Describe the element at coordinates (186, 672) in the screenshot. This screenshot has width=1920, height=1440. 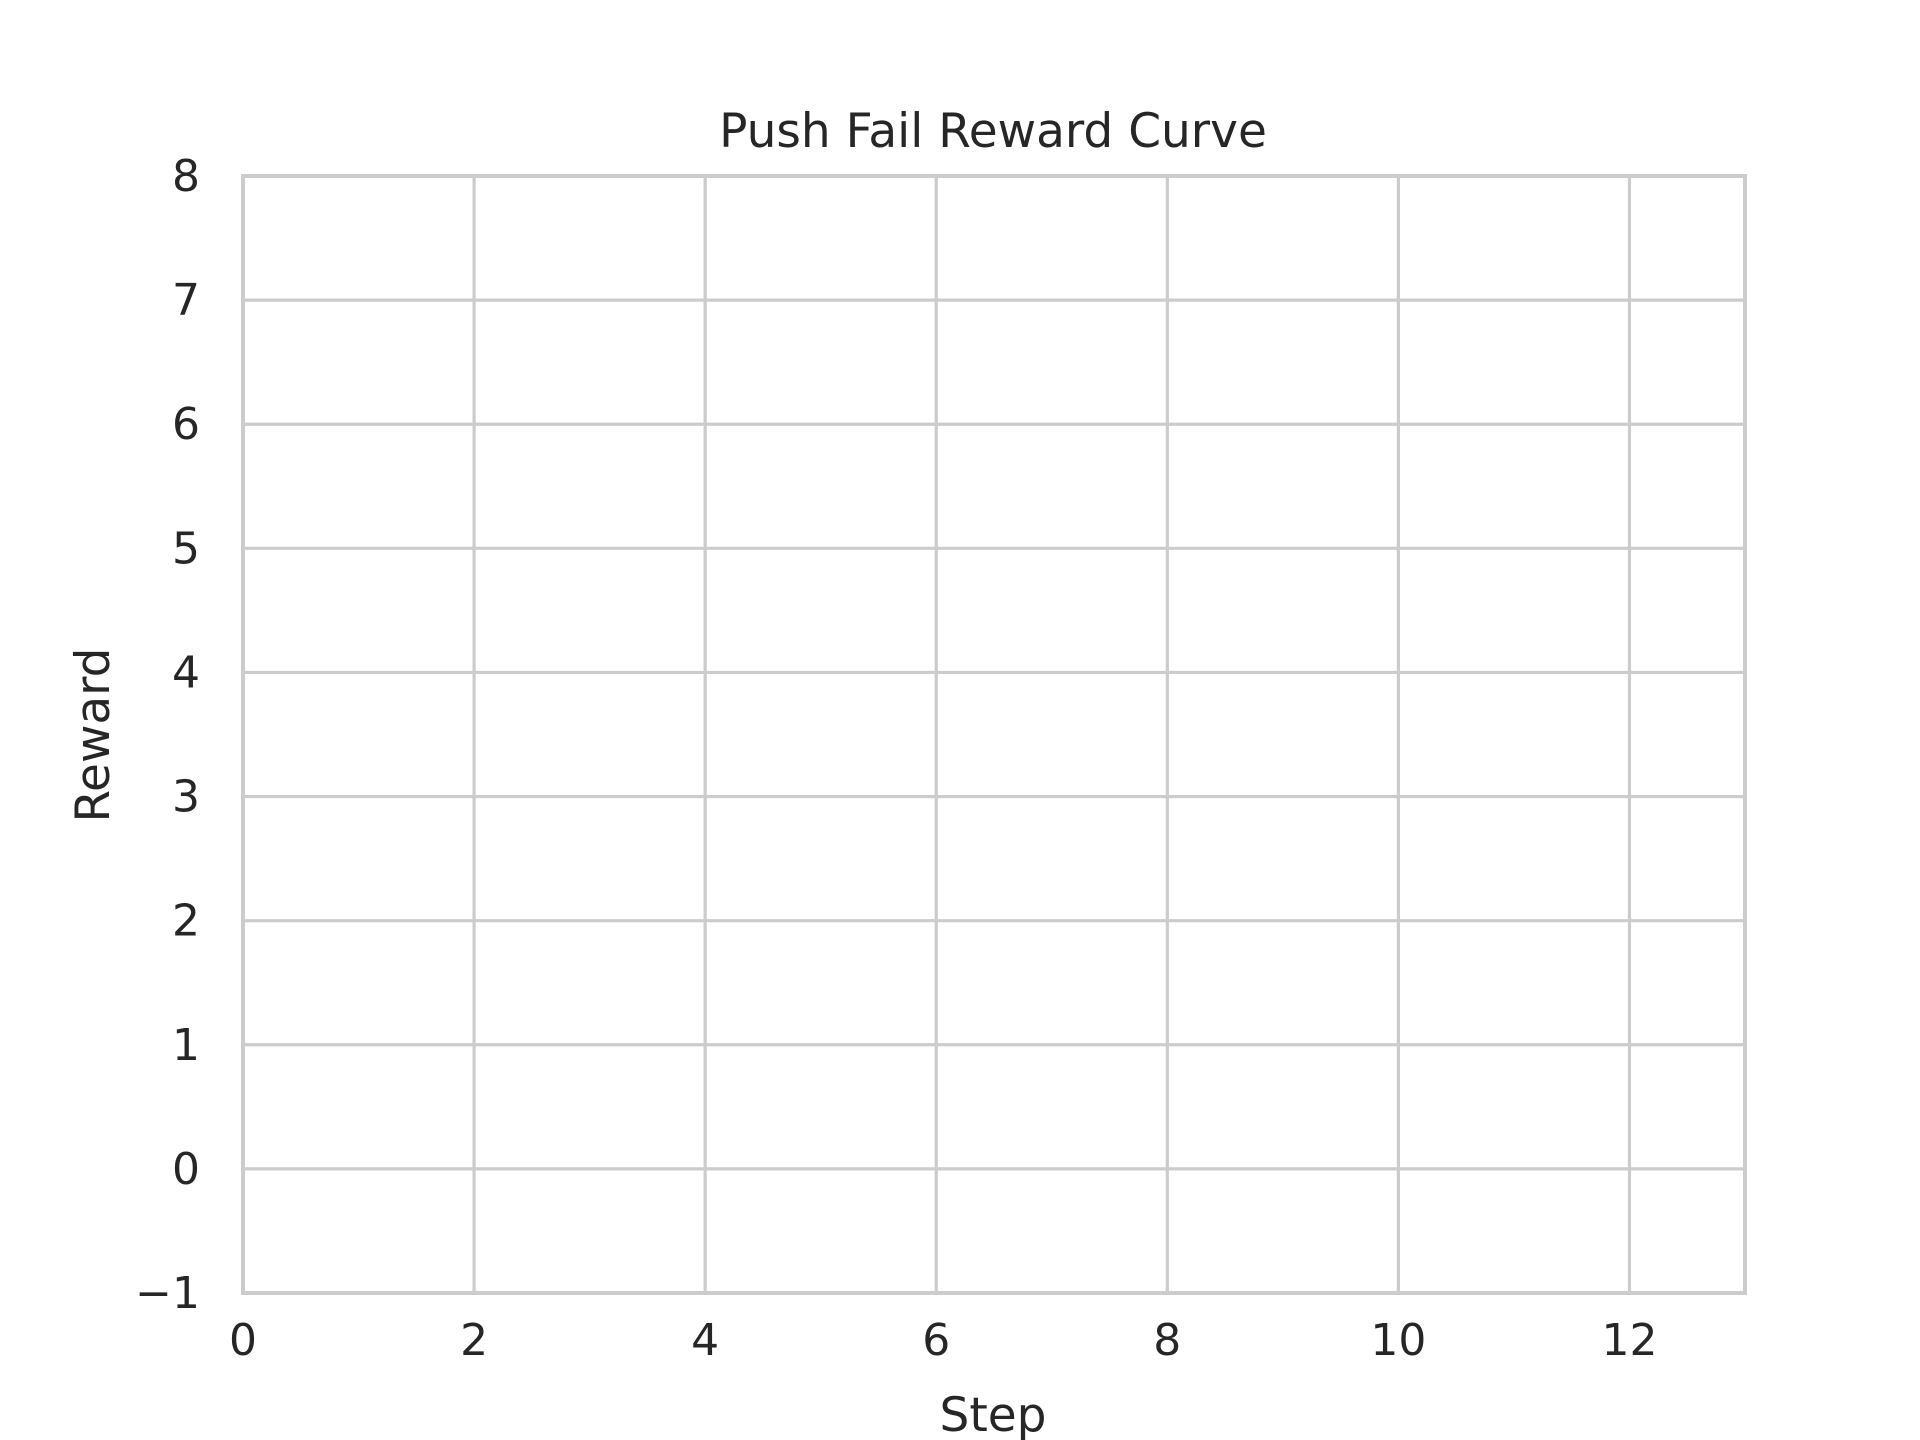
I see `y-tick-label: 4` at that location.